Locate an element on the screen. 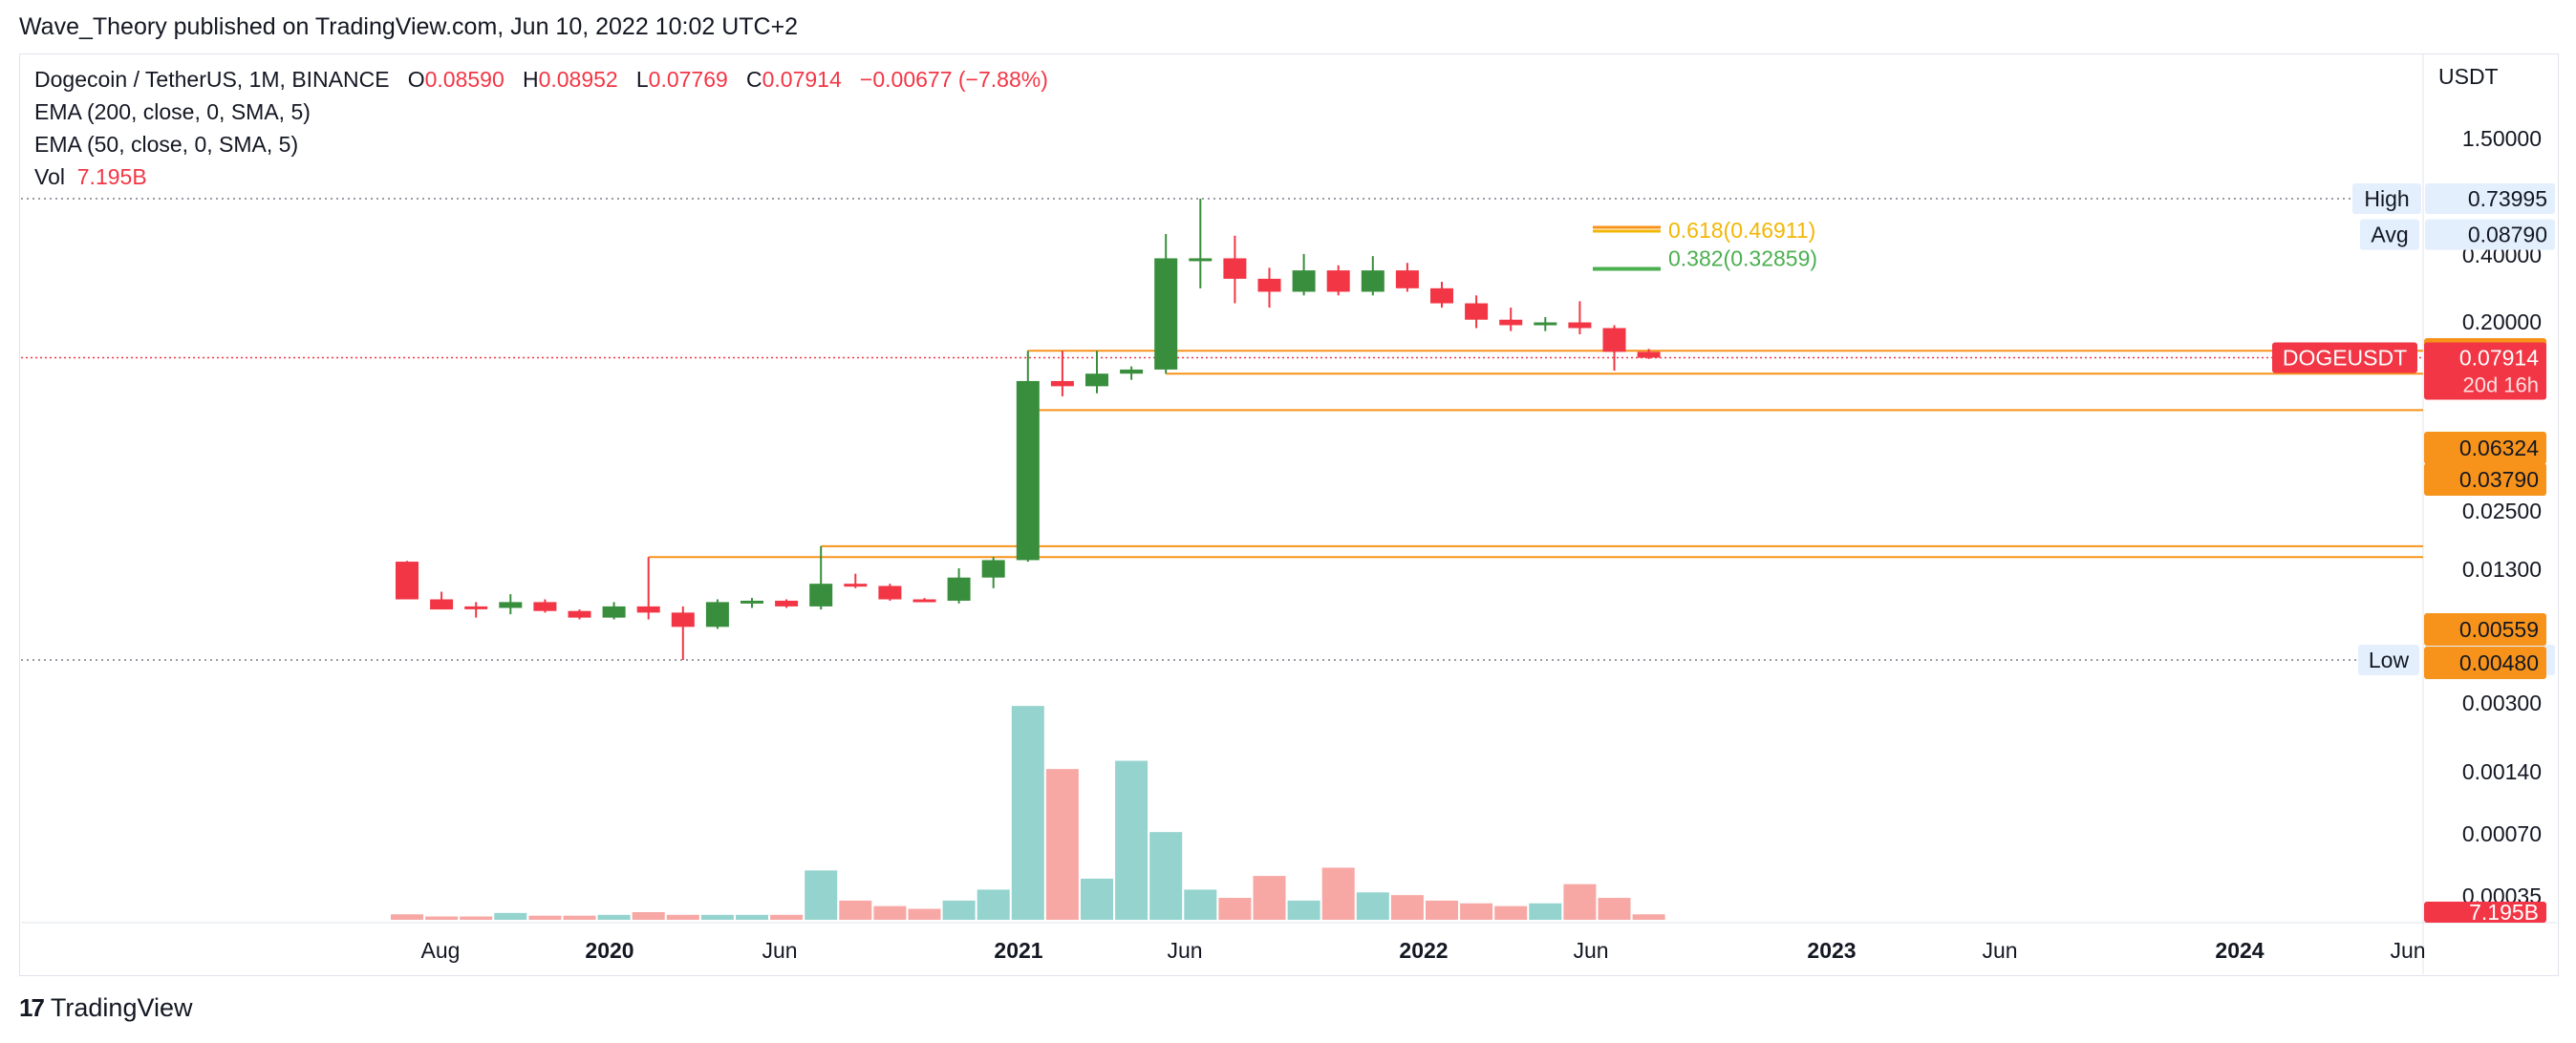  avg-badge-value: 0.08790 is located at coordinates (2507, 235).